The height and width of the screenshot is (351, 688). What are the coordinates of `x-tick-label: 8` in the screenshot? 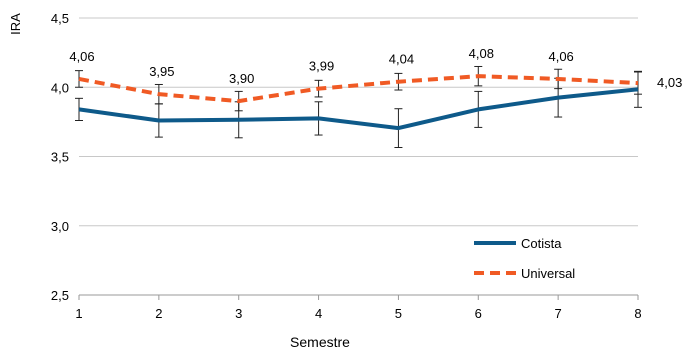 It's located at (637, 313).